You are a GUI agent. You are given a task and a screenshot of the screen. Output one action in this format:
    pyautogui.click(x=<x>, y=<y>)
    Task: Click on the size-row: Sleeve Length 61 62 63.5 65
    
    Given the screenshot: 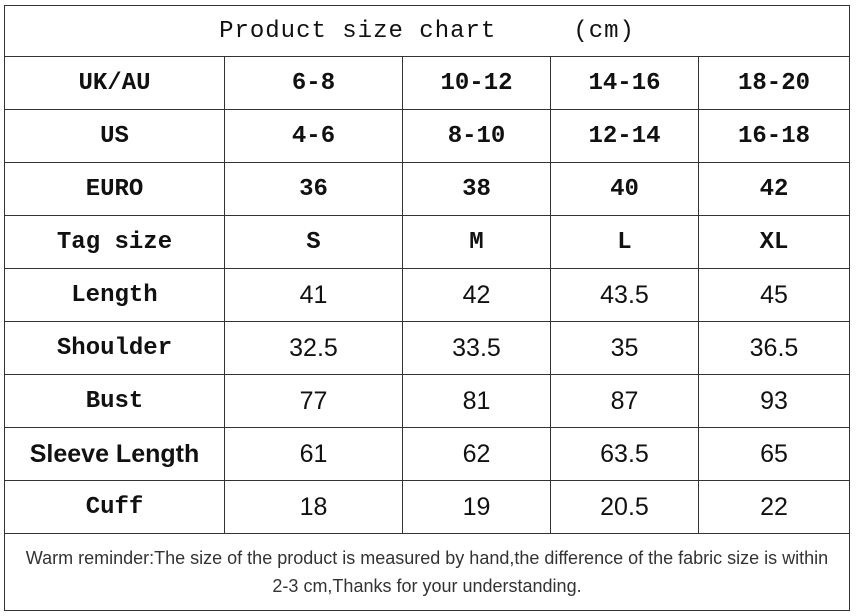 What is the action you would take?
    pyautogui.click(x=427, y=454)
    